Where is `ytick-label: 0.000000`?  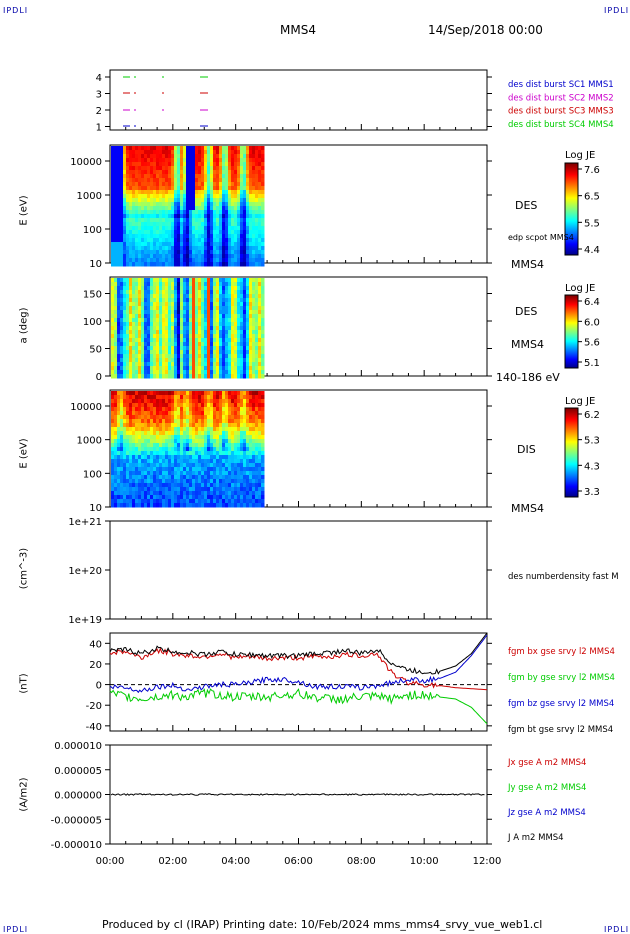 ytick-label: 0.000000 is located at coordinates (78, 796).